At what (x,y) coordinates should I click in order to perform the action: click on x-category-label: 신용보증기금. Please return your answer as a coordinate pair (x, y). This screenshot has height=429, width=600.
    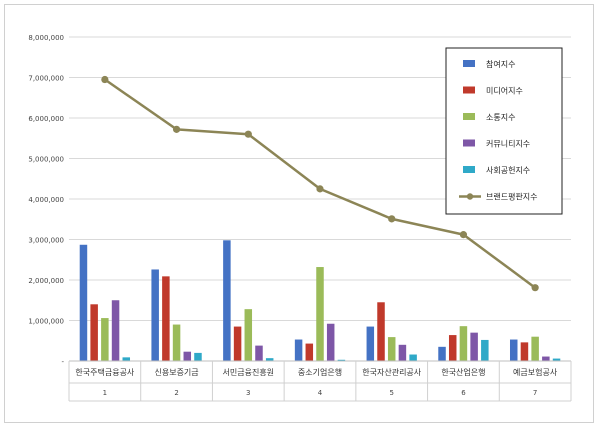
    Looking at the image, I should click on (176, 372).